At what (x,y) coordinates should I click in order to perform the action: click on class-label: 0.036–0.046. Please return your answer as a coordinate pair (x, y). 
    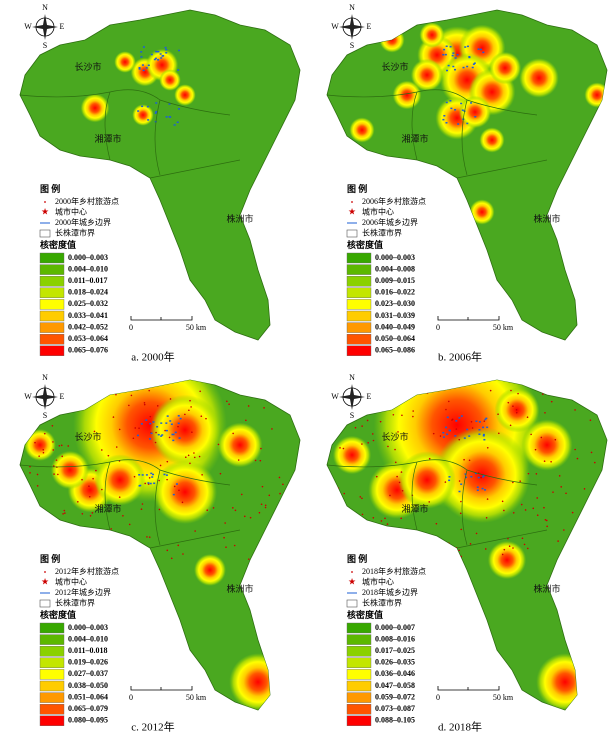
    Looking at the image, I should click on (395, 673).